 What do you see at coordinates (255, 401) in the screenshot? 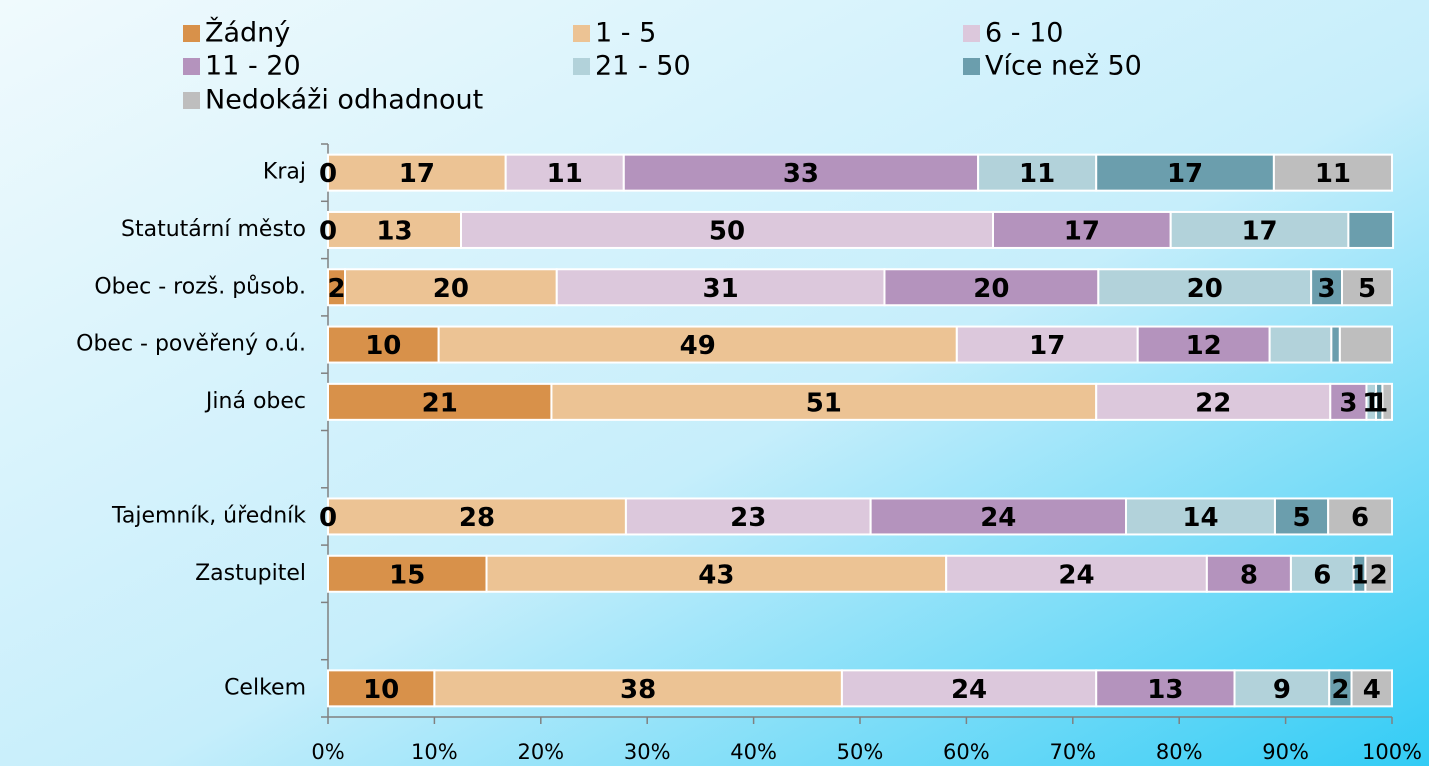
I see `category-label: Jiná obec` at bounding box center [255, 401].